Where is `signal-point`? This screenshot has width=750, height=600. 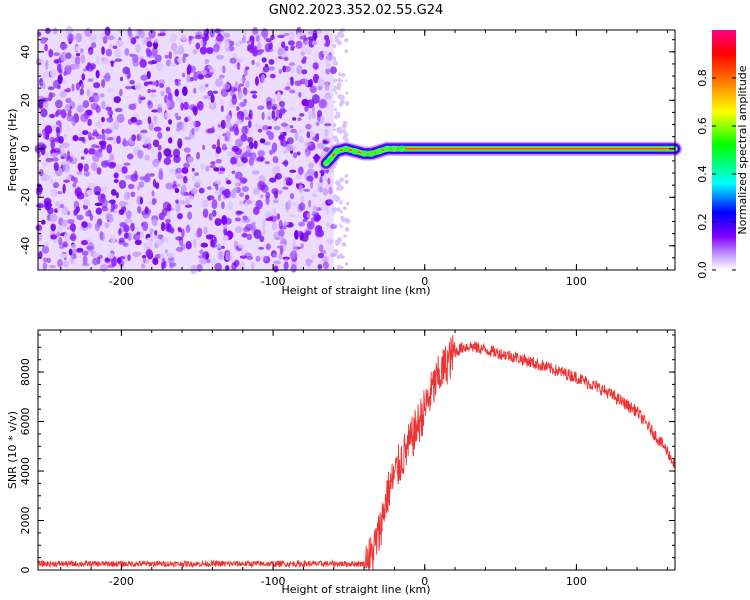 signal-point is located at coordinates (379, 151).